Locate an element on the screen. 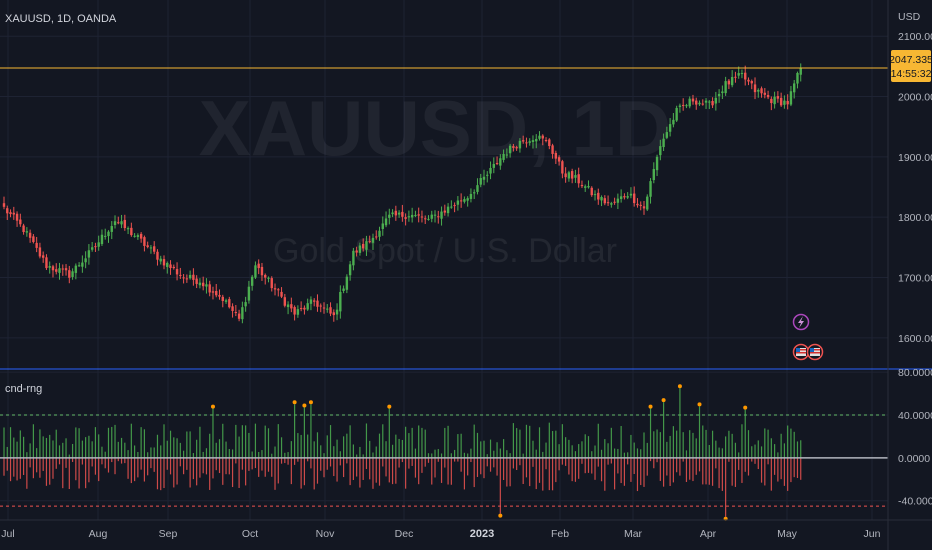  symbol-legend: XAUUSD, 1D, OANDA is located at coordinates (61, 19).